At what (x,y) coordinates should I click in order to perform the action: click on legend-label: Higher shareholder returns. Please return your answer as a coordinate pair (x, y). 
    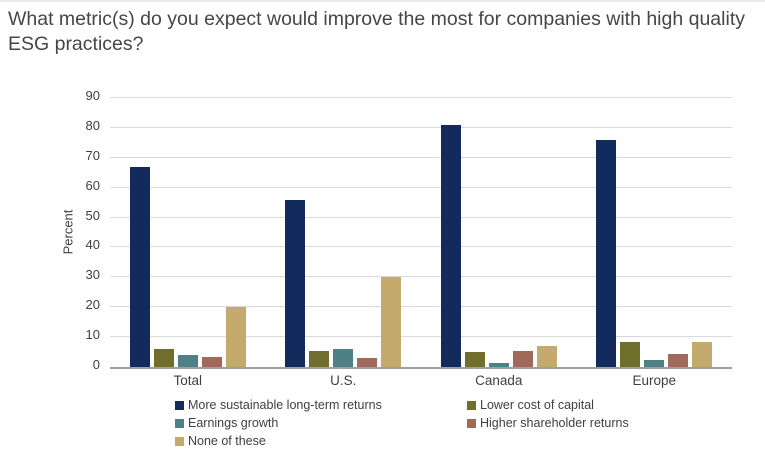
    Looking at the image, I should click on (554, 423).